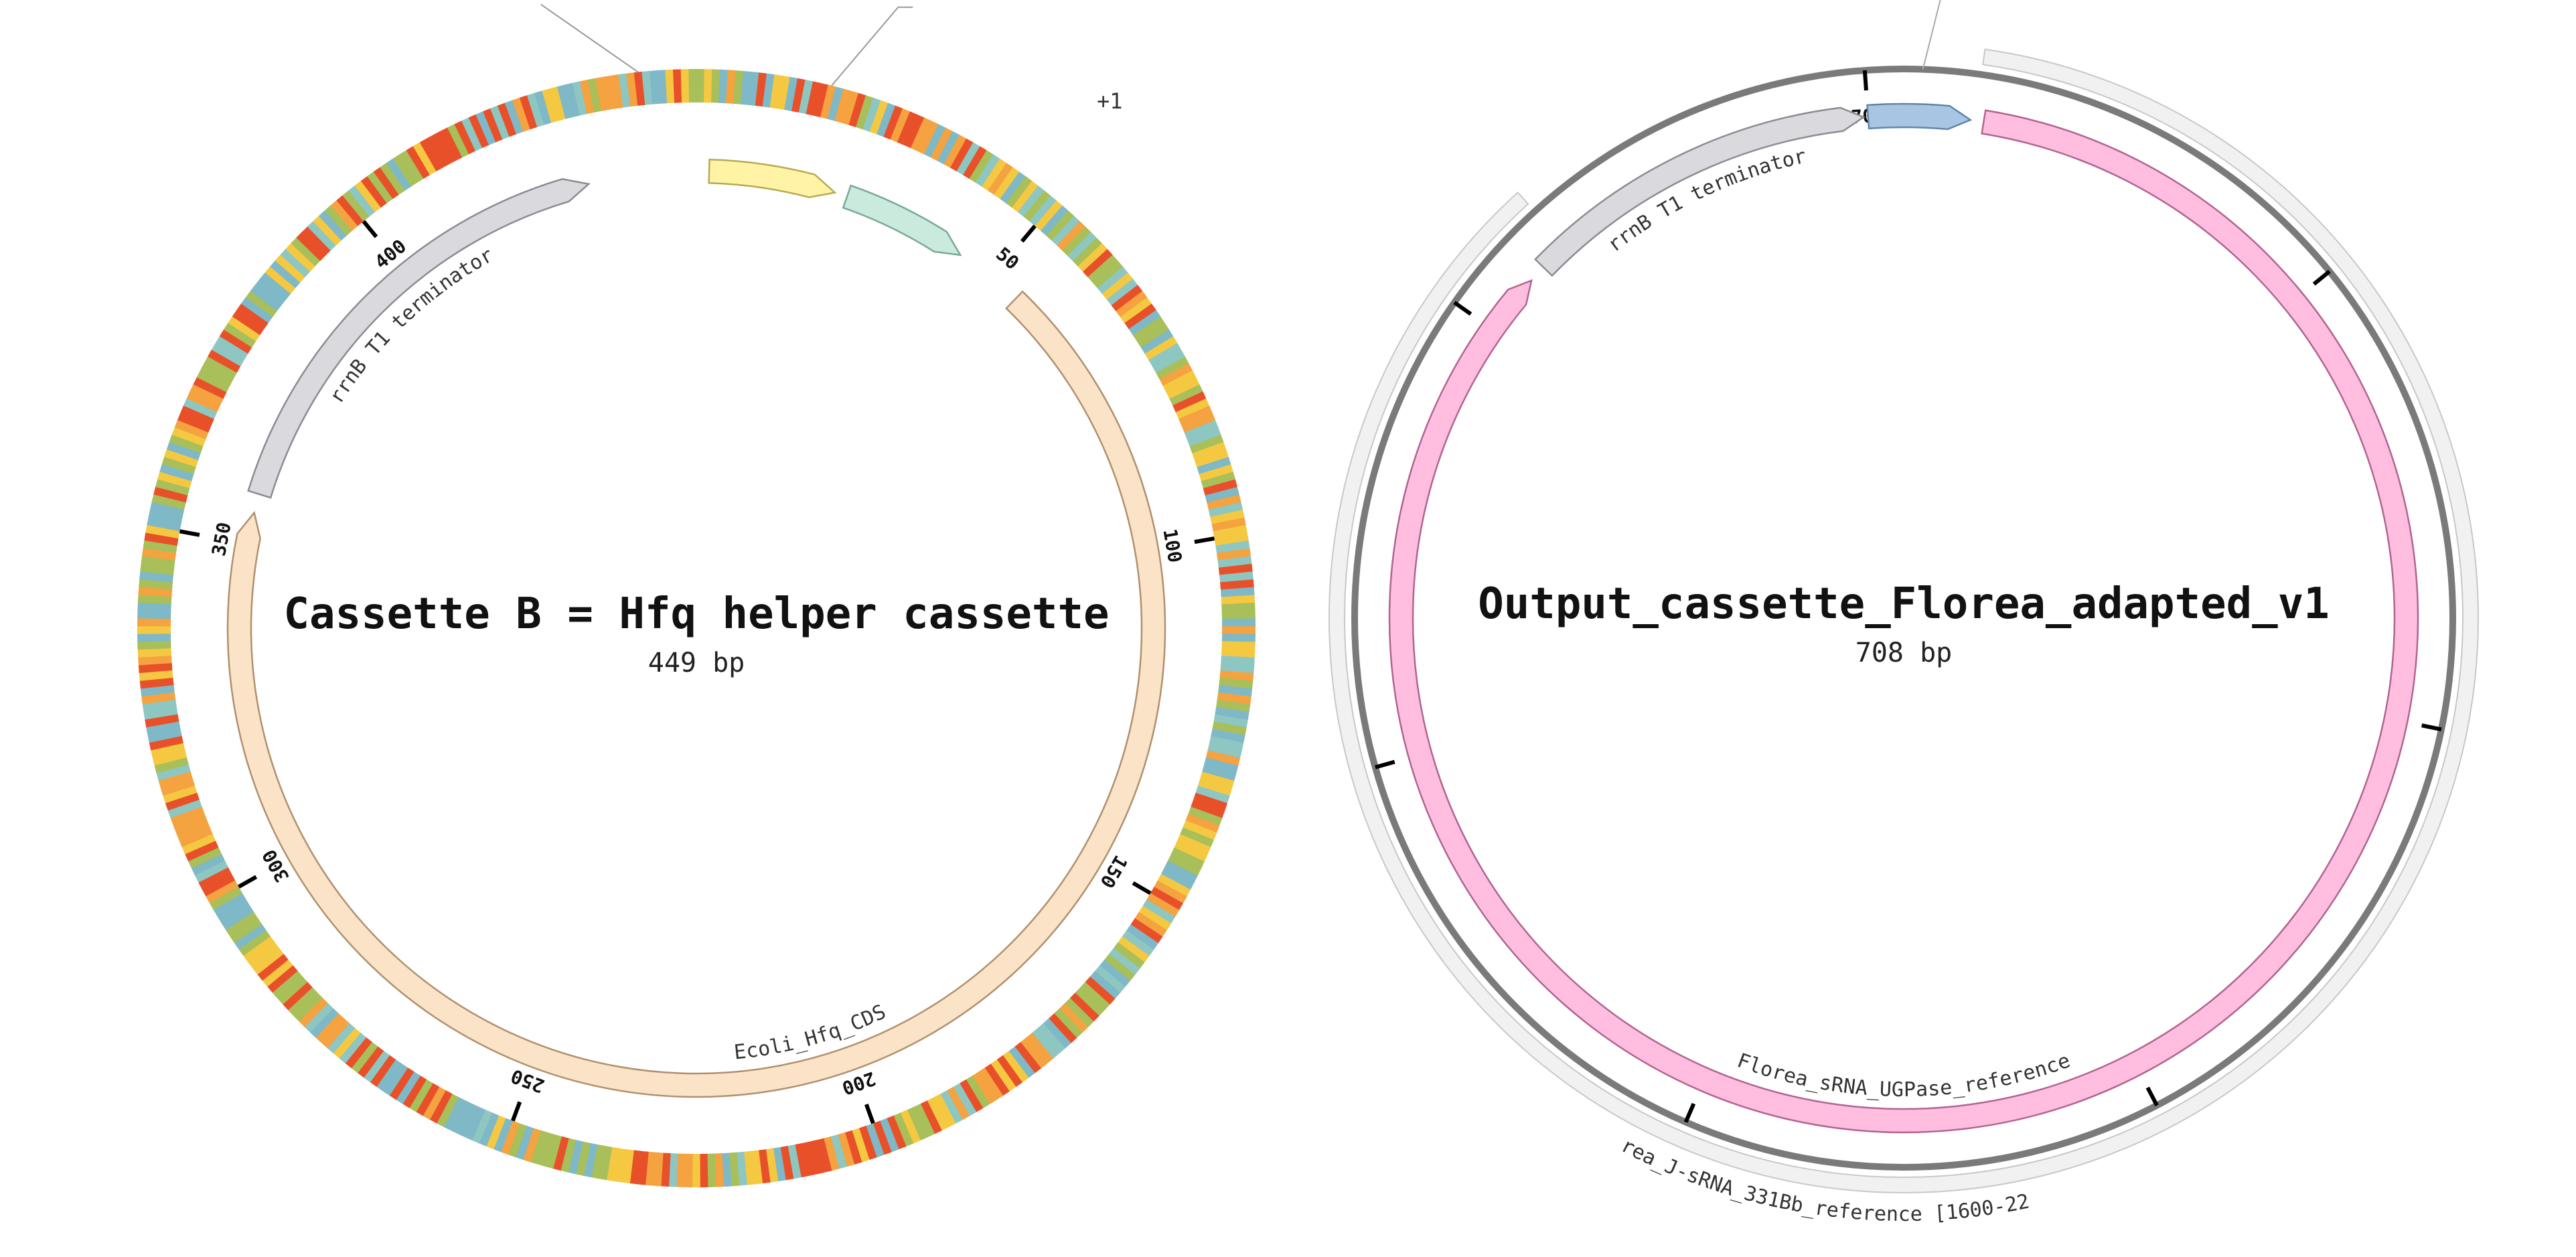 The height and width of the screenshot is (1257, 2576). What do you see at coordinates (1904, 604) in the screenshot?
I see `map-title: Output_cassette_Florea_adapted_v1` at bounding box center [1904, 604].